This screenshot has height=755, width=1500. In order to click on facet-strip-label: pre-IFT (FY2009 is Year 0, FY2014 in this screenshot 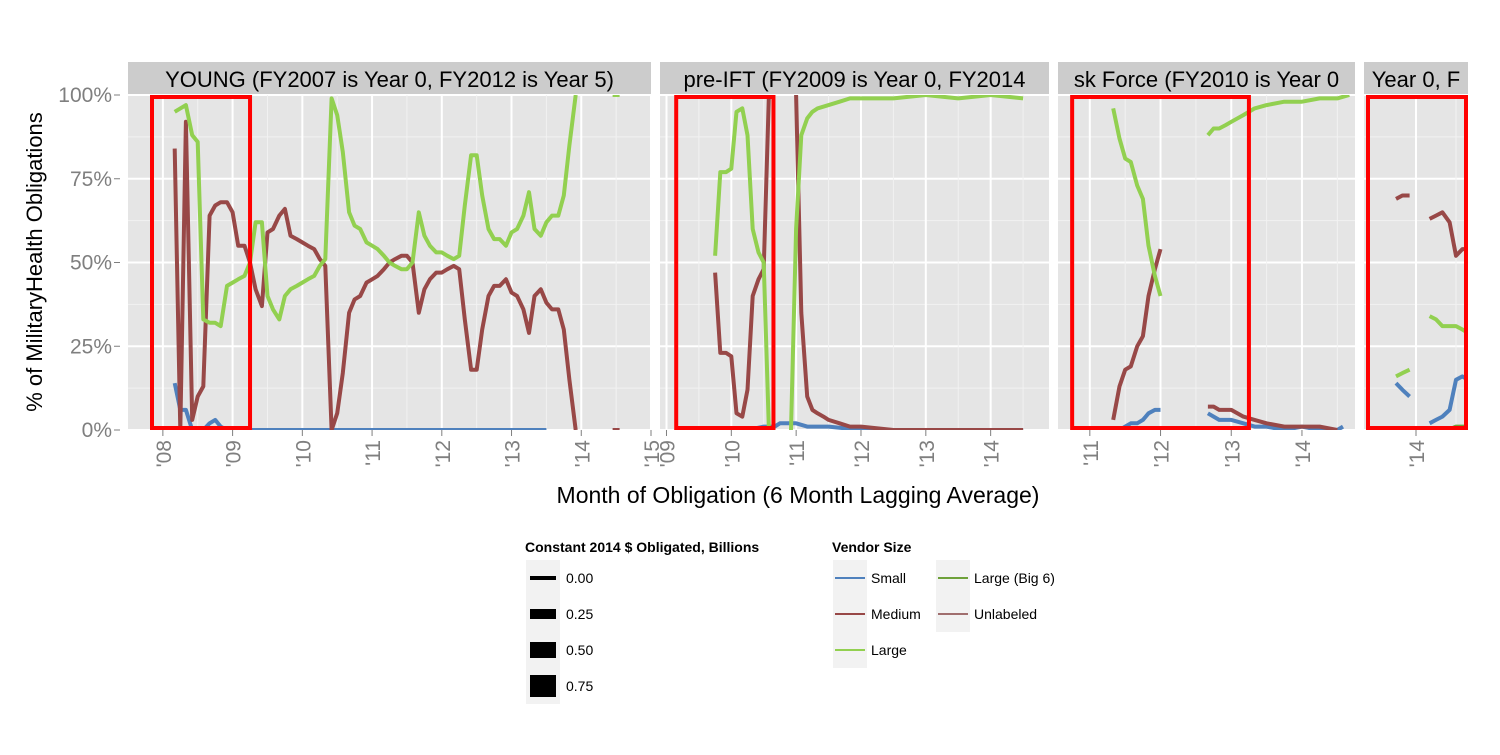, I will do `click(855, 79)`.